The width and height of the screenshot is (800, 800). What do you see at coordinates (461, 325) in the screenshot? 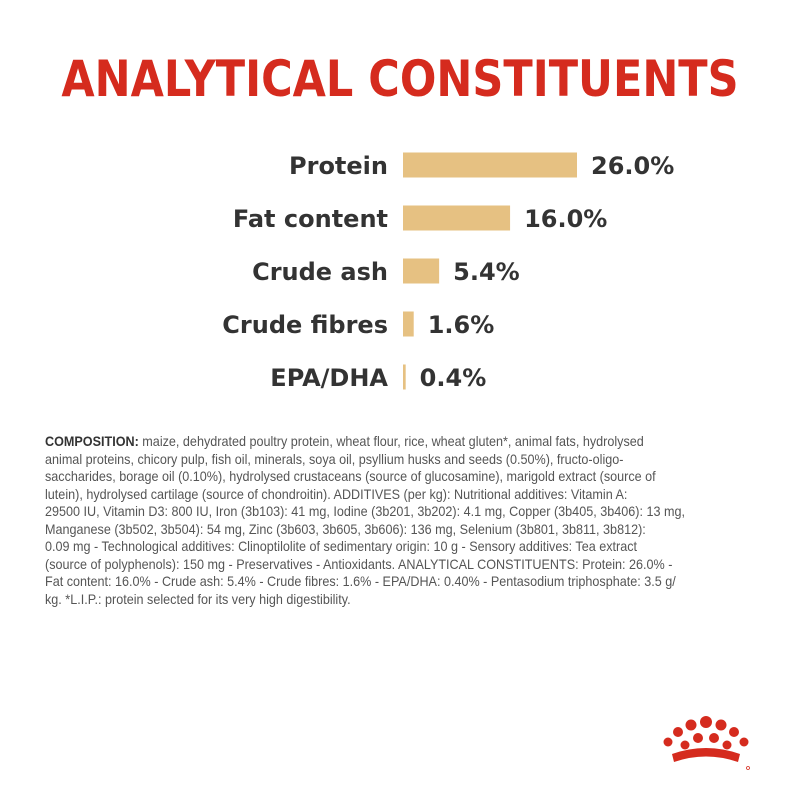
I see `value-label: 1.6%` at bounding box center [461, 325].